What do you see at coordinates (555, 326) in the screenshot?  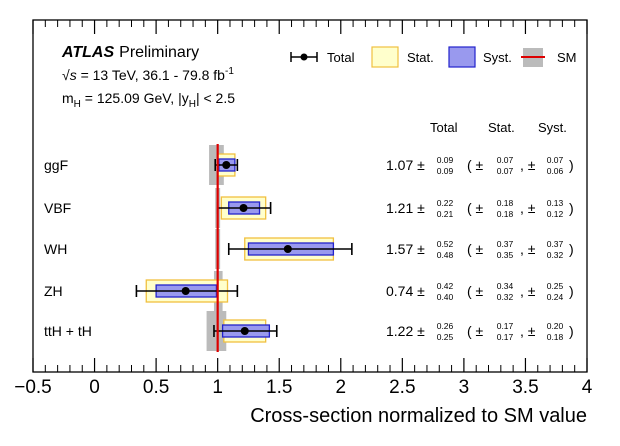 I see `syst-uncertainty-up: 0.20` at bounding box center [555, 326].